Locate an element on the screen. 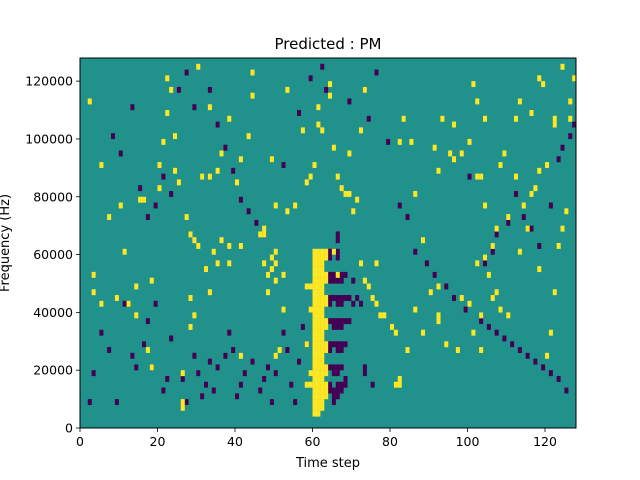 The height and width of the screenshot is (480, 640). x-axis: 0 20 40 60 80 100 120 is located at coordinates (316, 438).